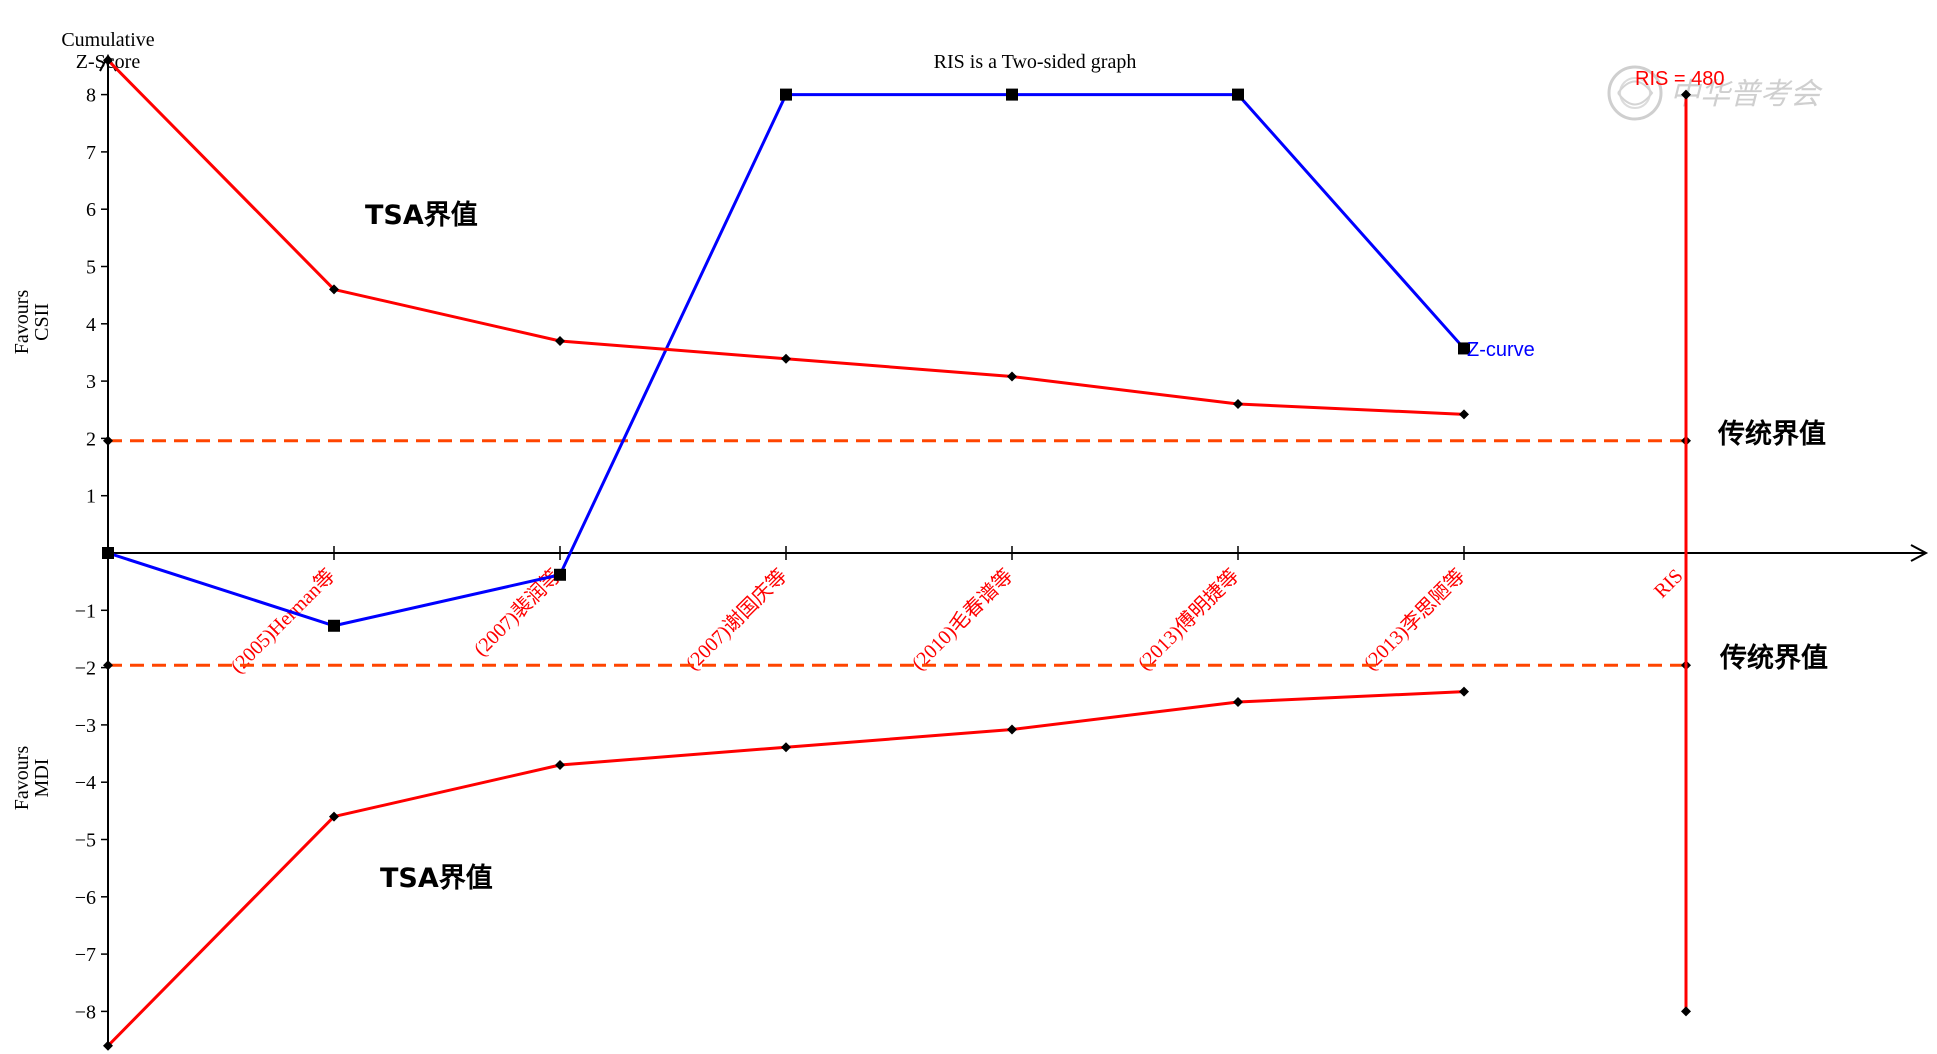 The height and width of the screenshot is (1054, 1937). What do you see at coordinates (962, 619) in the screenshot?
I see `x-tick-label: (2010)毛春谱等` at bounding box center [962, 619].